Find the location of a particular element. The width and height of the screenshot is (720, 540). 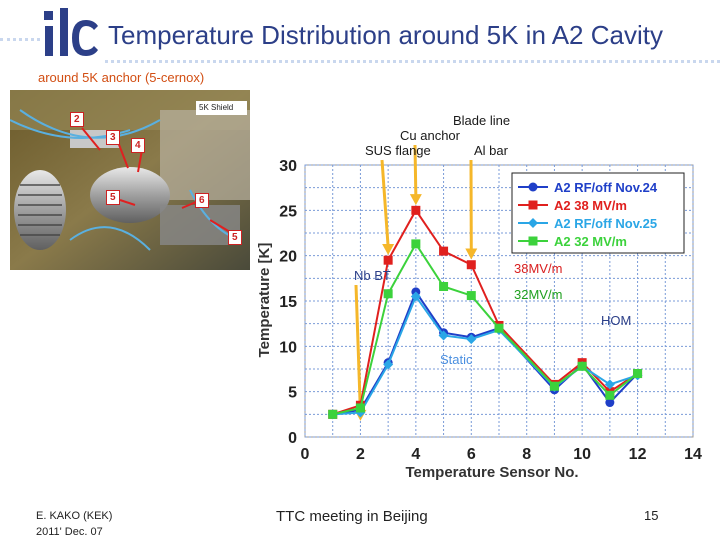

chart-annotation: Al bar is located at coordinates (491, 150).